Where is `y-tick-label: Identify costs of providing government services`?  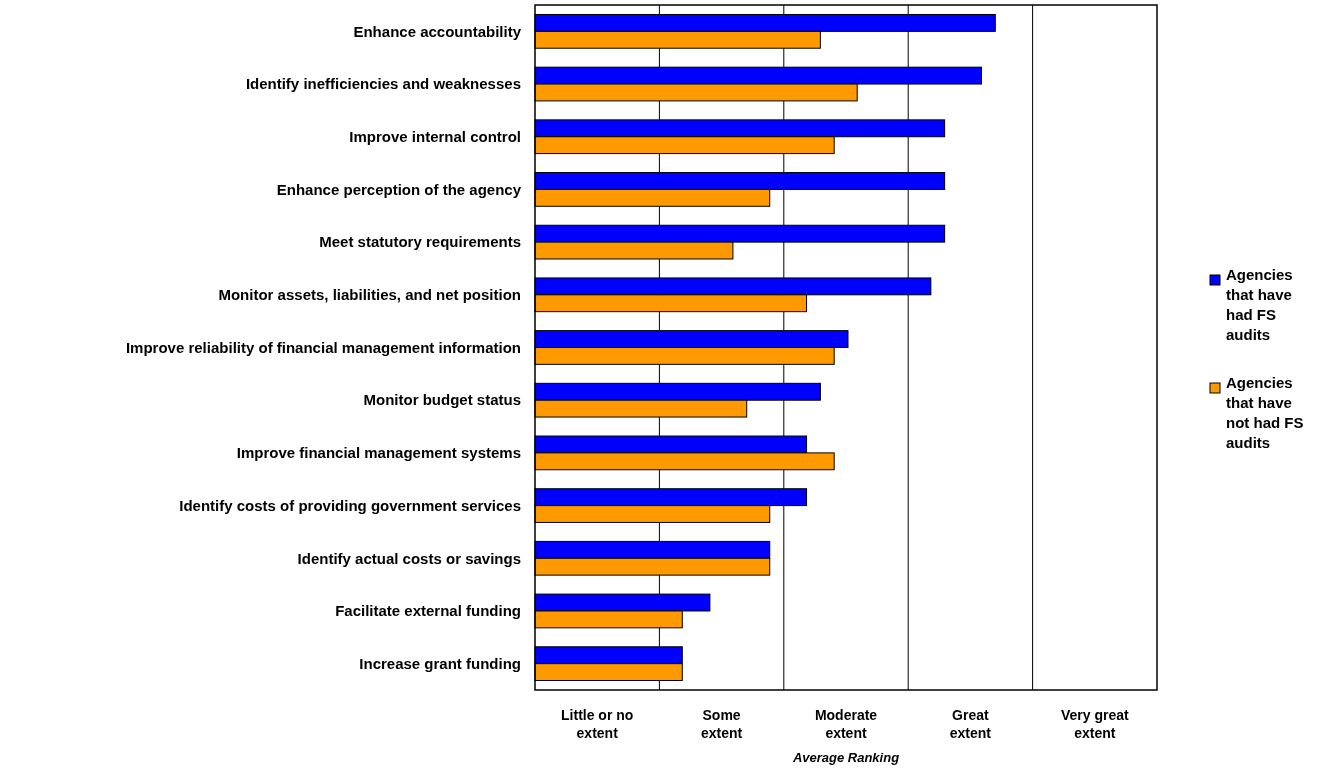
y-tick-label: Identify costs of providing government services is located at coordinates (350, 505).